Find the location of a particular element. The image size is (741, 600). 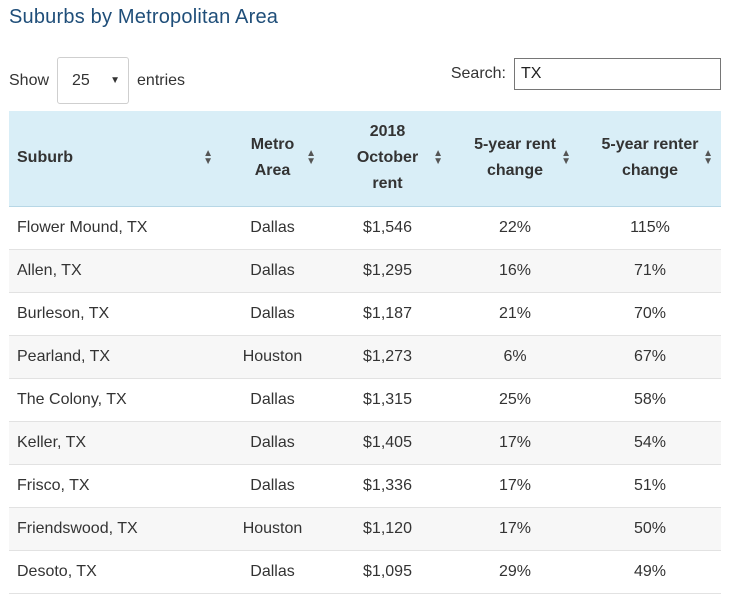

header-rent-change: 5-year rent change ▲ ▼ is located at coordinates (515, 159).